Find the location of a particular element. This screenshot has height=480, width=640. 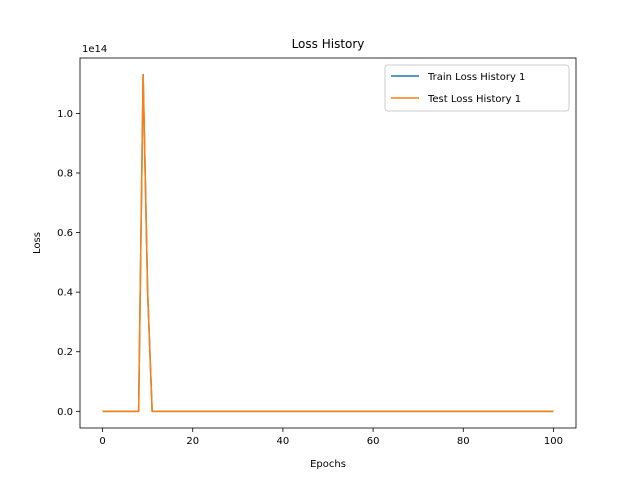

y-tick-label: 0.2 is located at coordinates (65, 352).